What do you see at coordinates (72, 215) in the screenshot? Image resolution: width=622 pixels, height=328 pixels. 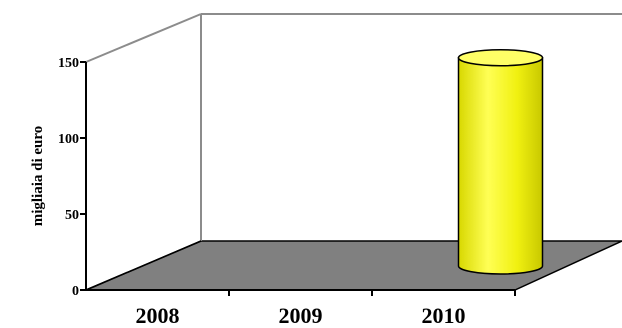 I see `y-tick-label: 50` at bounding box center [72, 215].